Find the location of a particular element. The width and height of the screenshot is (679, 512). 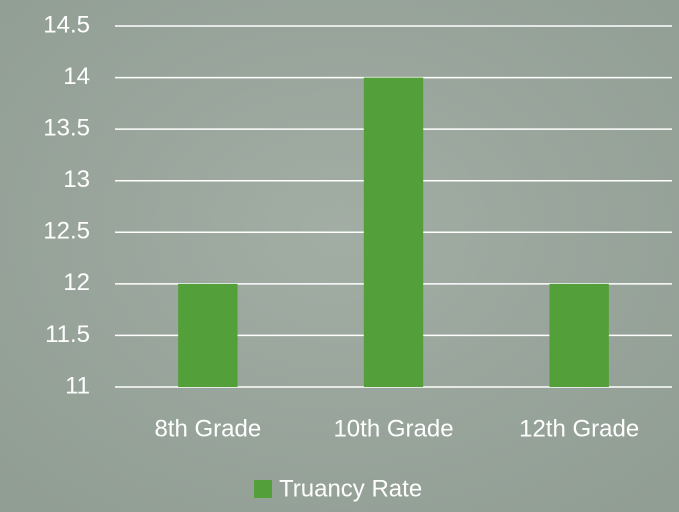

y-tick-label: 13 is located at coordinates (76, 179).